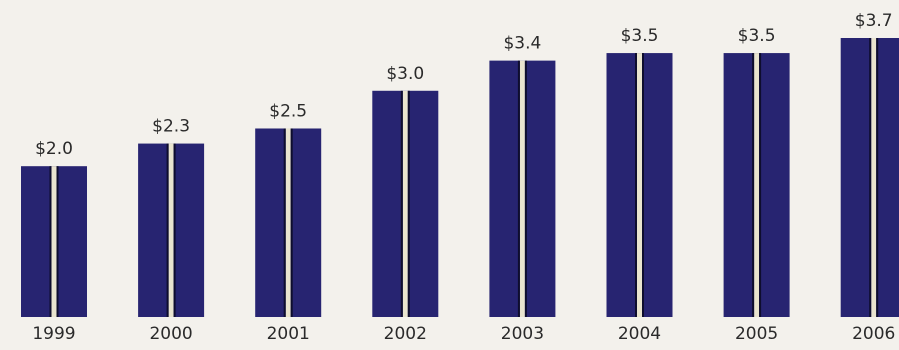 The width and height of the screenshot is (899, 350). I want to click on bar-1999, so click(54, 241).